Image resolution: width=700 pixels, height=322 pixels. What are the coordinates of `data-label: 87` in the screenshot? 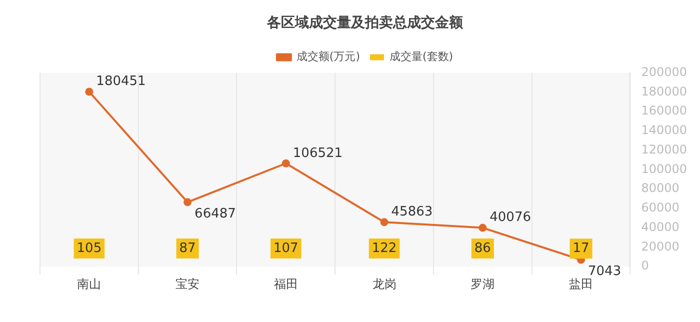 It's located at (187, 248).